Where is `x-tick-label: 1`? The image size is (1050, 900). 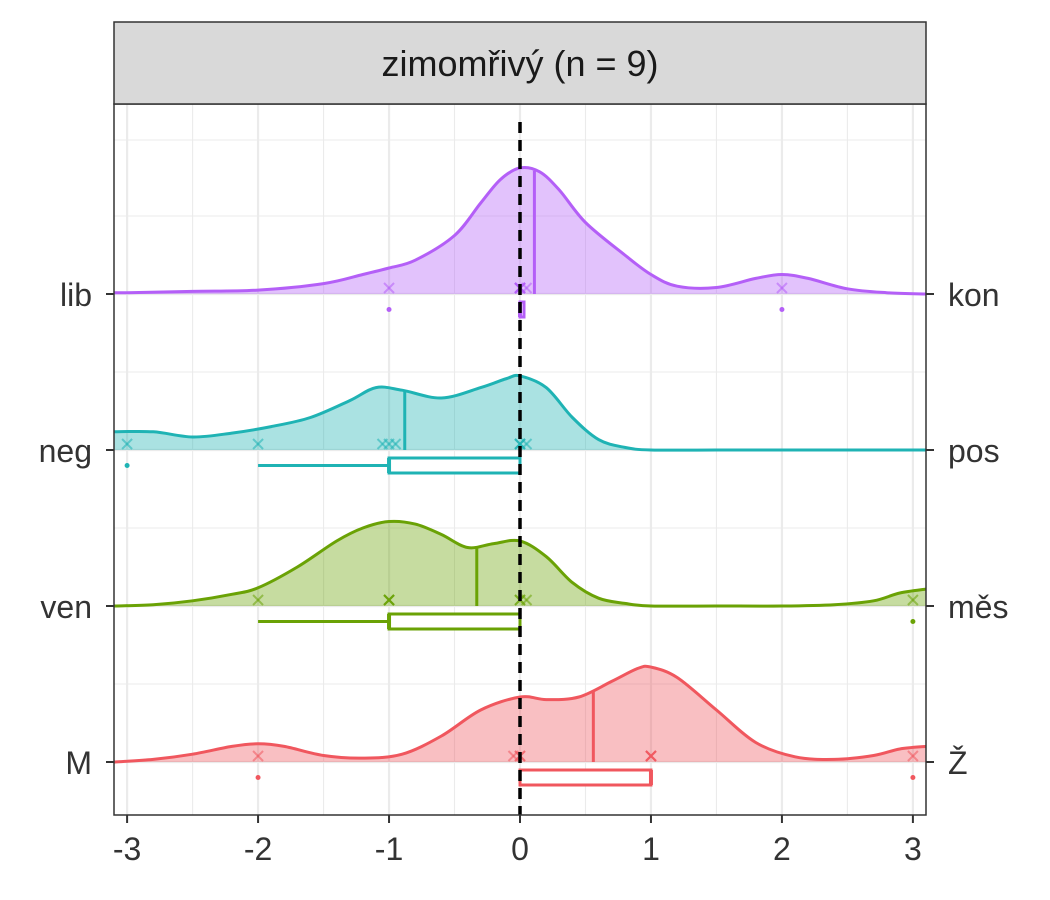 x-tick-label: 1 is located at coordinates (651, 849).